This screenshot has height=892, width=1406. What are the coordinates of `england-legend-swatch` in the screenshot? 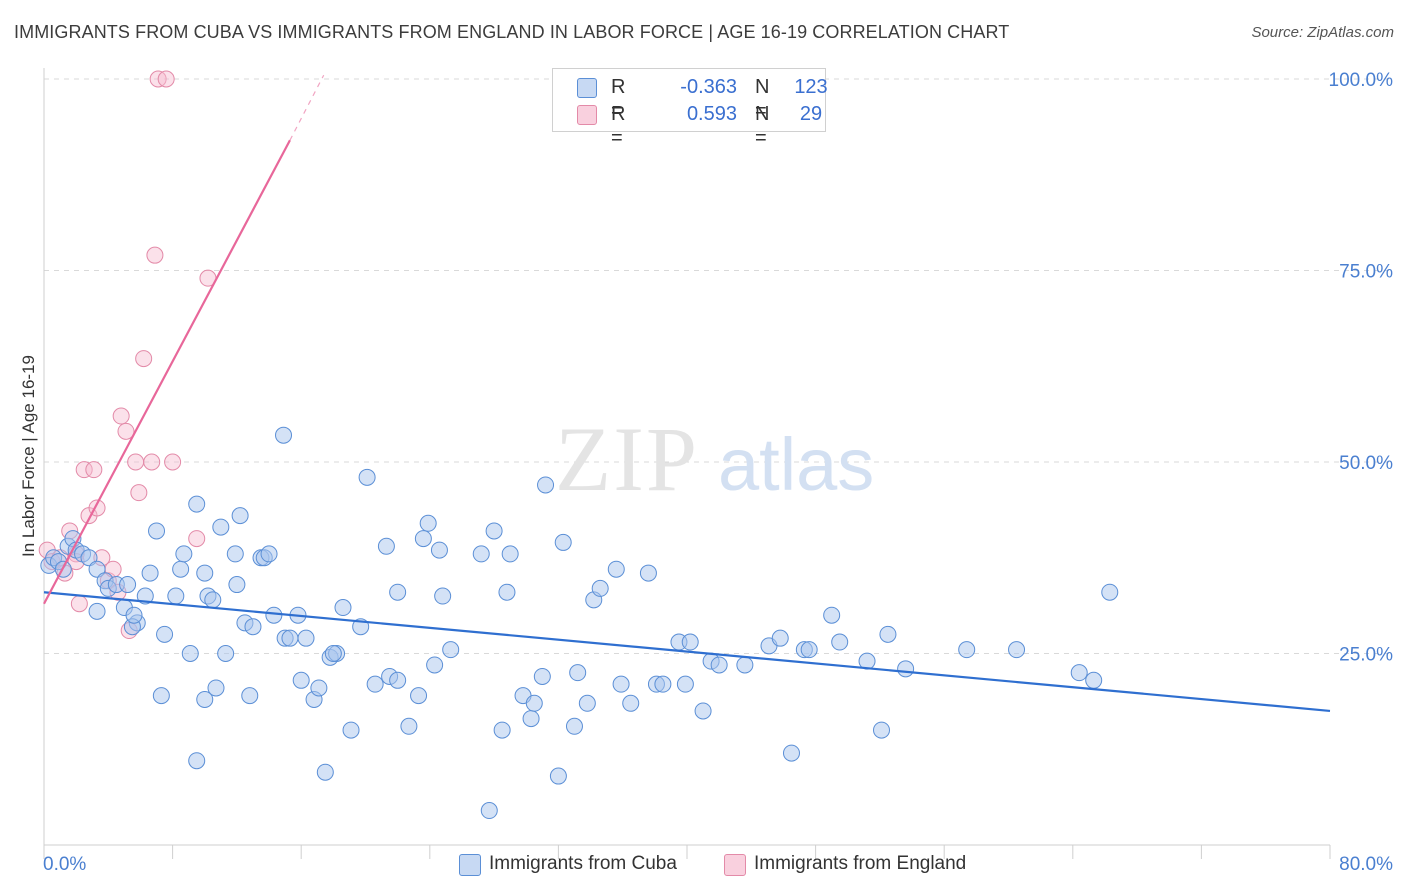 It's located at (735, 865).